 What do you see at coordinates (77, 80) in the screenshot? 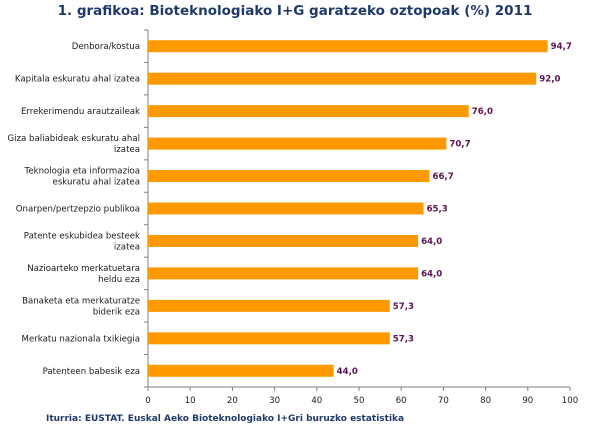
I see `category-label: Kapitala eskuratu ahal izatea` at bounding box center [77, 80].